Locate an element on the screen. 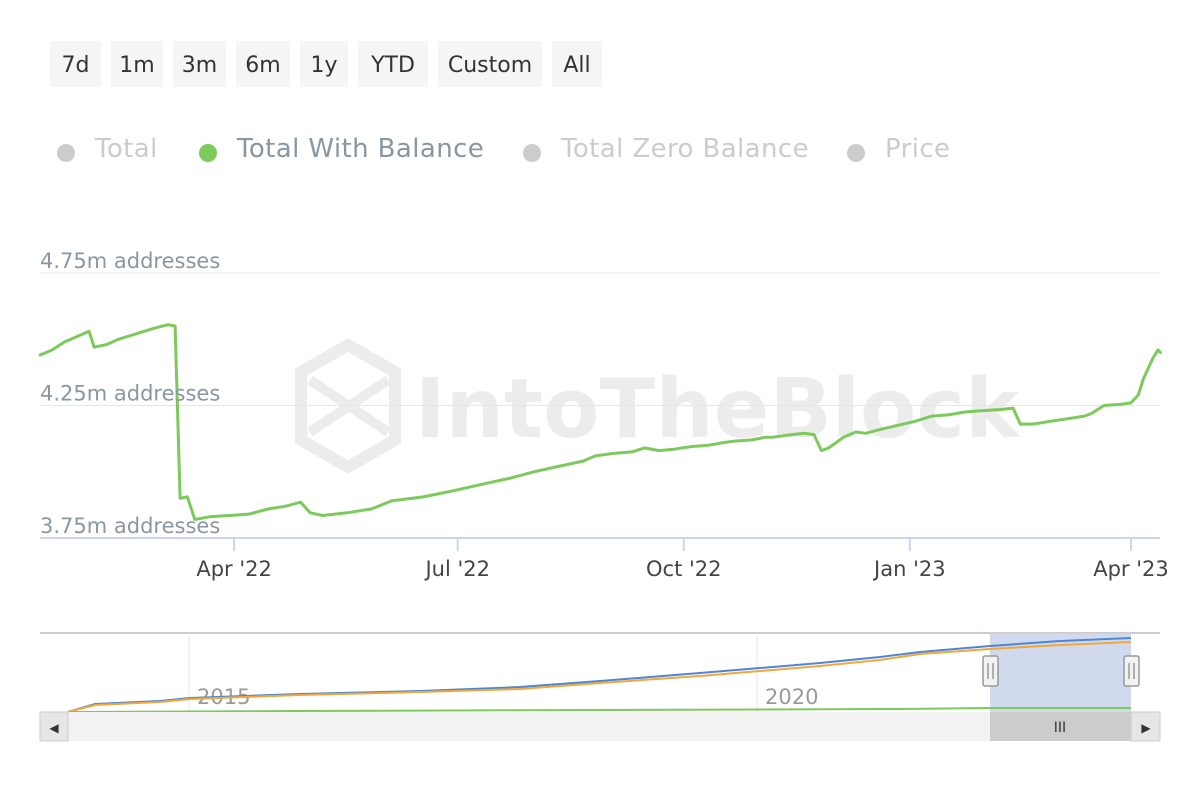  scrollbar-right-button is located at coordinates (1145, 726).